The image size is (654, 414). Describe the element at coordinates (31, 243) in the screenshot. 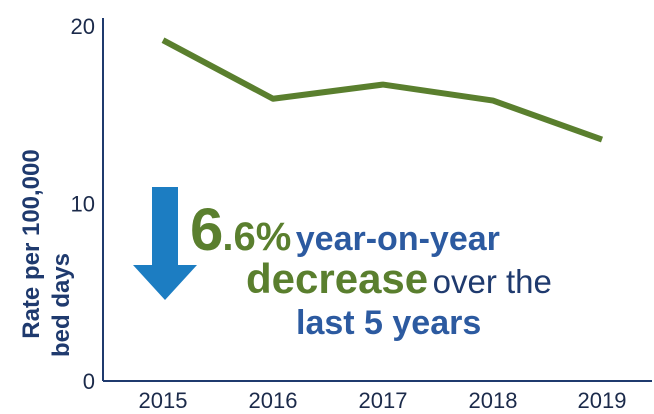

I see `y-axis-label-line1: Rate per 100,000` at that location.